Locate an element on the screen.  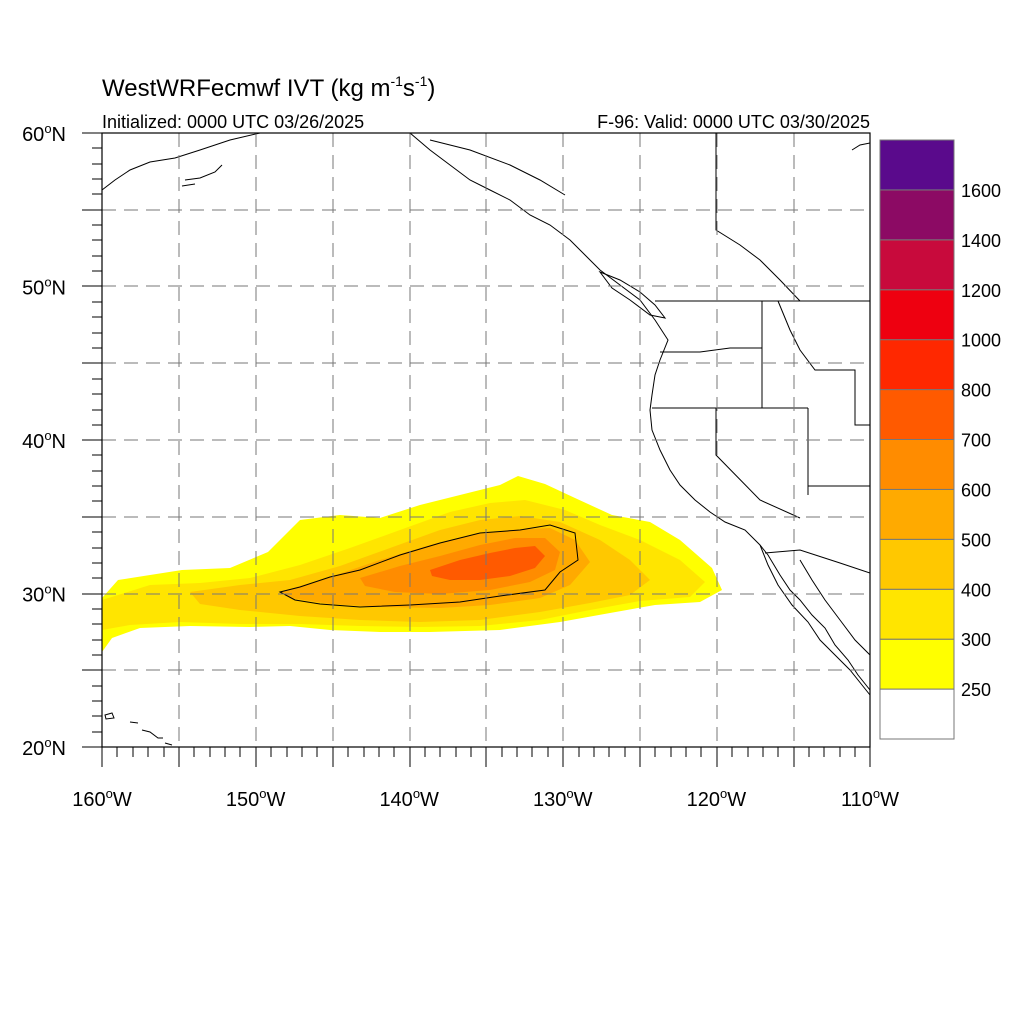
lon-label-160W: 160oW is located at coordinates (102, 798).